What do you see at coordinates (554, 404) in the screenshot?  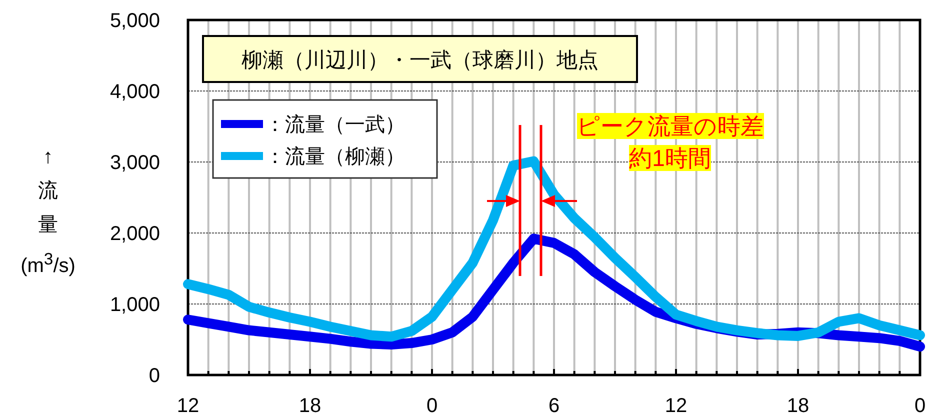 I see `x-tick-label: 6` at bounding box center [554, 404].